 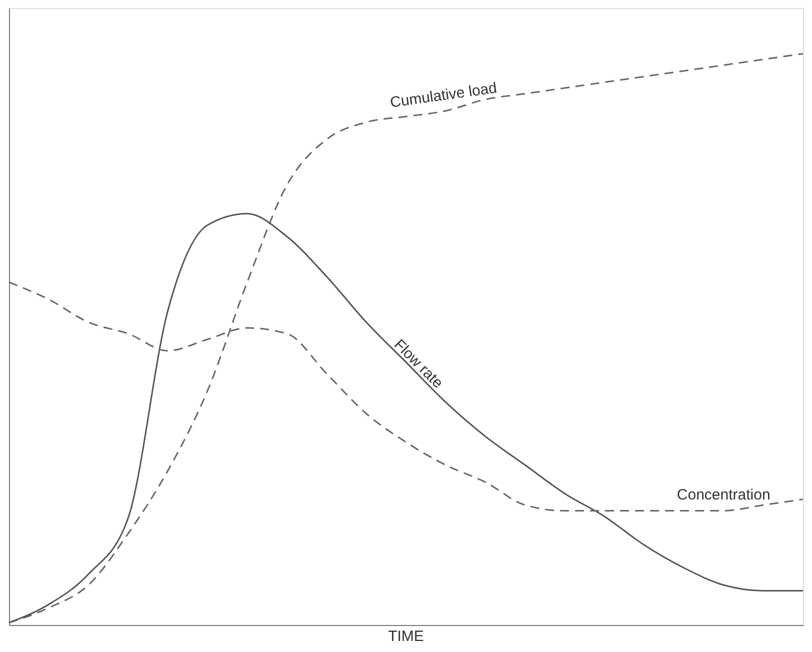 I want to click on x-axis-title: TIME, so click(x=406, y=636).